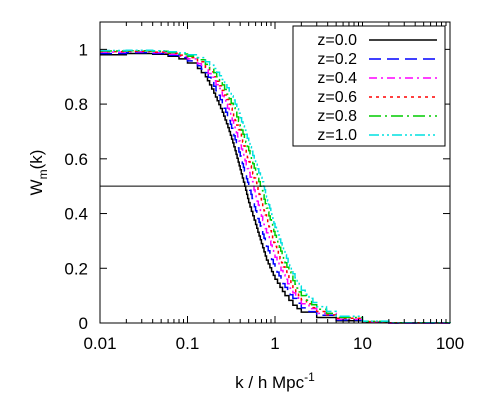 This screenshot has height=409, width=487. I want to click on y-tick-label-0: 0, so click(83, 323).